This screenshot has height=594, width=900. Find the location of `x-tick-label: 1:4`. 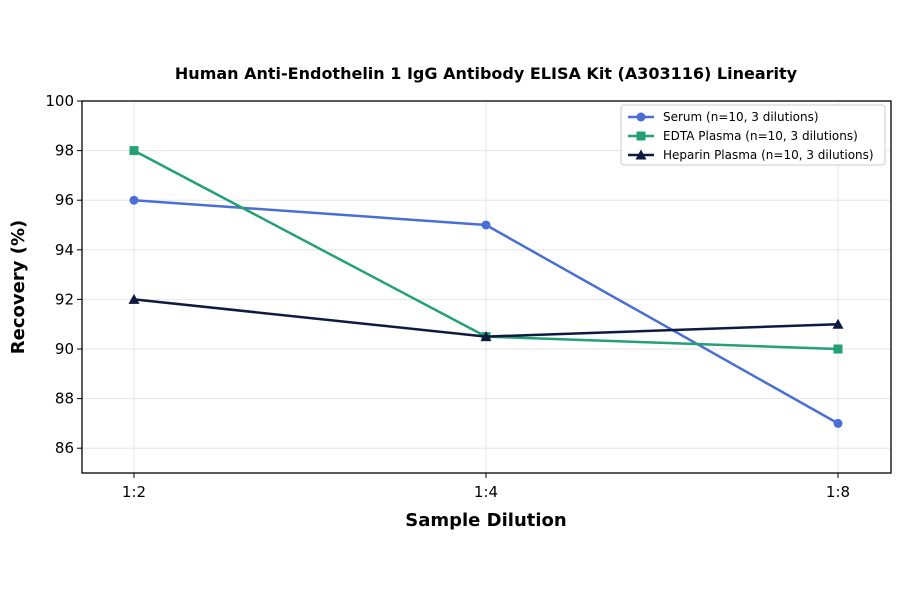

x-tick-label: 1:4 is located at coordinates (486, 492).